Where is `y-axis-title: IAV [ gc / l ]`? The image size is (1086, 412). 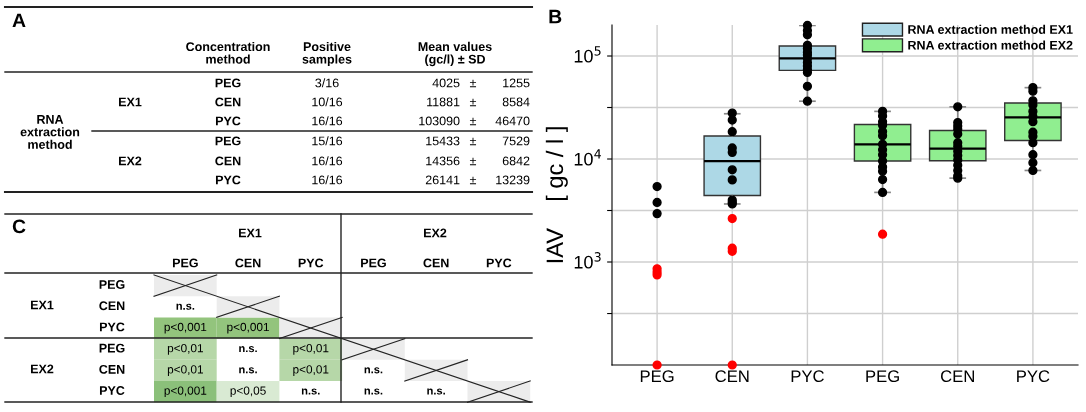
y-axis-title: IAV [ gc / l ] is located at coordinates (556, 195).